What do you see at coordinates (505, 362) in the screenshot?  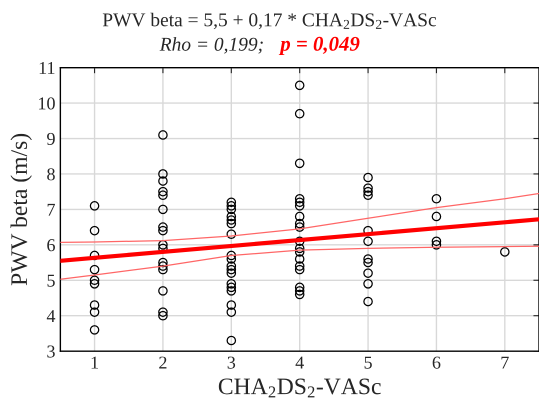 I see `x-tick-label: 7` at bounding box center [505, 362].